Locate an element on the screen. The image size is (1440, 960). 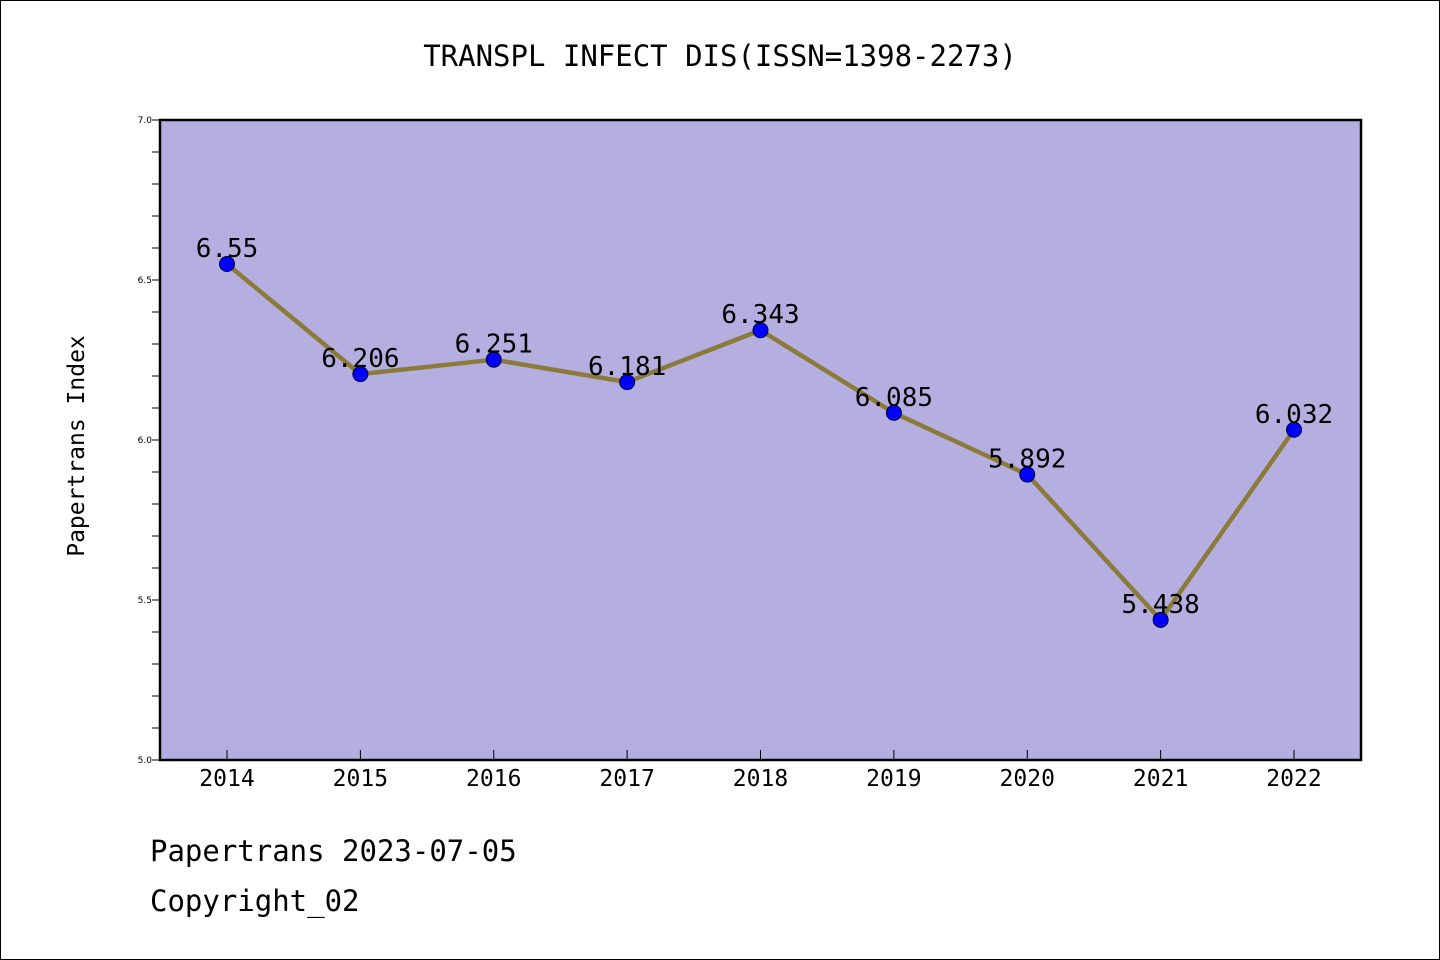
data-label: 5.438 is located at coordinates (1160, 605).